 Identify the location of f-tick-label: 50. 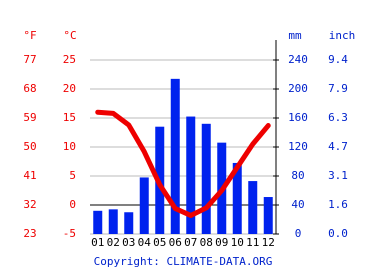
(29, 146).